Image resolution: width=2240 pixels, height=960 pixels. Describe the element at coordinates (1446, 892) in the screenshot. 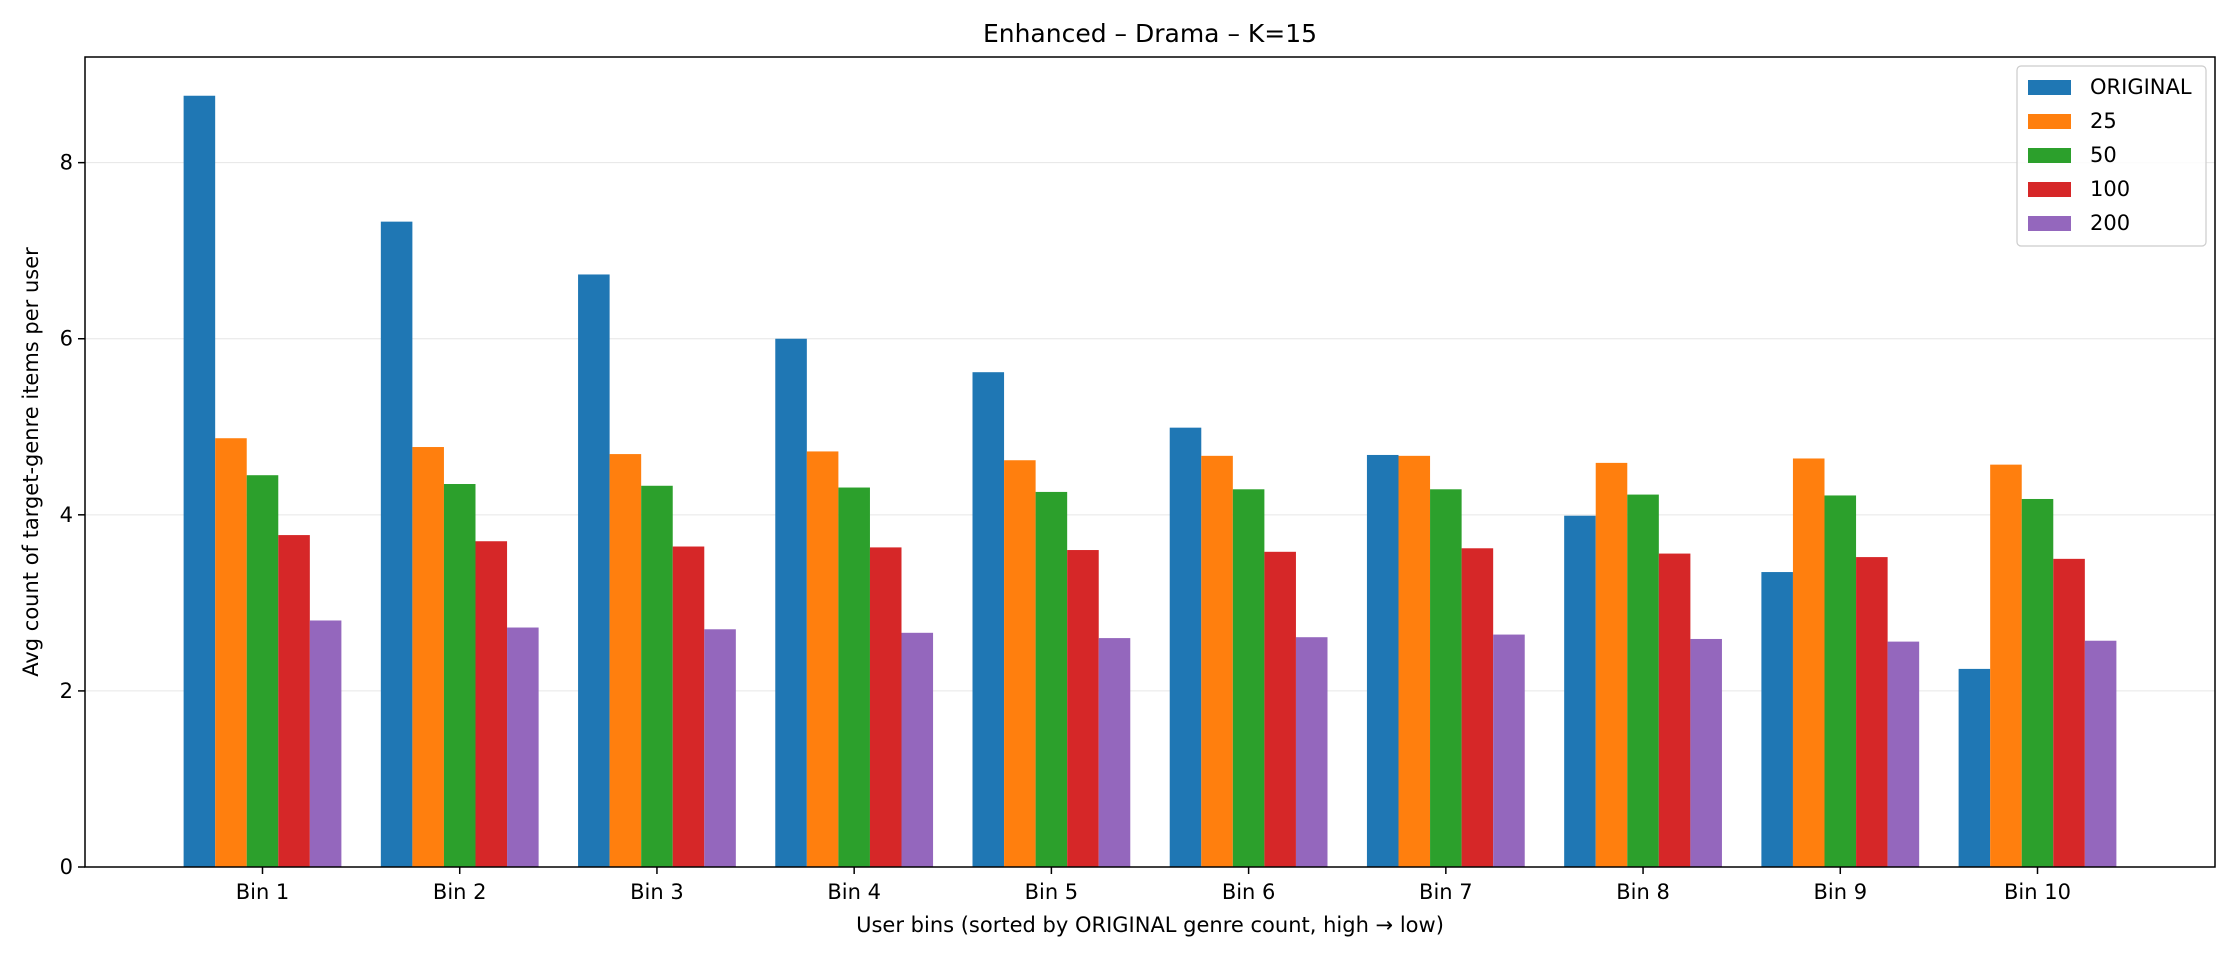

I see `x-tick-label: Bin 7` at that location.